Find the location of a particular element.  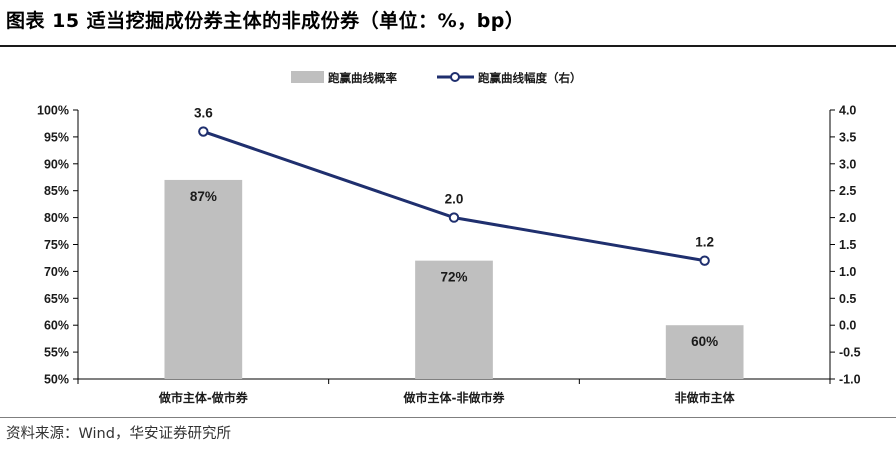

legend-label-bar: 跑赢曲线概率 is located at coordinates (362, 78).